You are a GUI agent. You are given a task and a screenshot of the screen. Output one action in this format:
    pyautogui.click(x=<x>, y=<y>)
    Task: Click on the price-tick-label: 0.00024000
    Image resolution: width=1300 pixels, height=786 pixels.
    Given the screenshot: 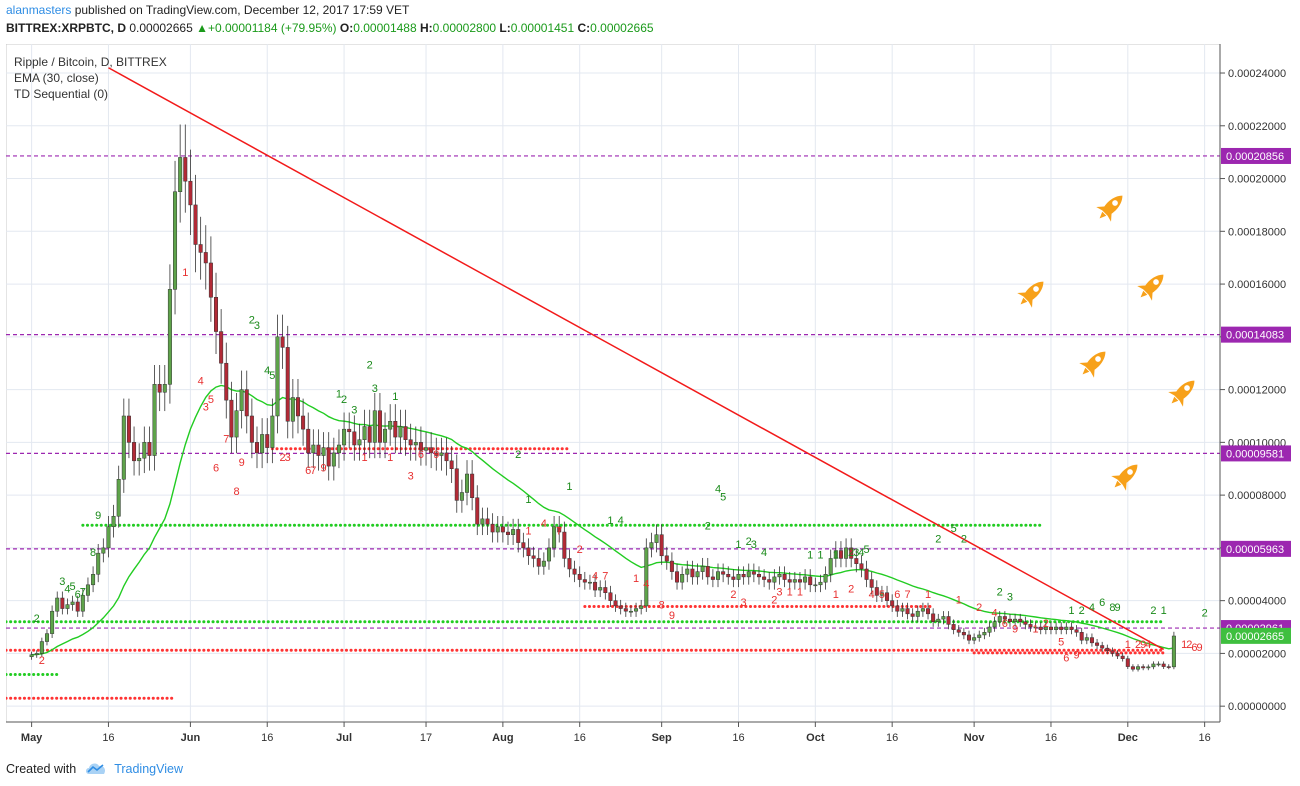 What is the action you would take?
    pyautogui.click(x=1257, y=74)
    